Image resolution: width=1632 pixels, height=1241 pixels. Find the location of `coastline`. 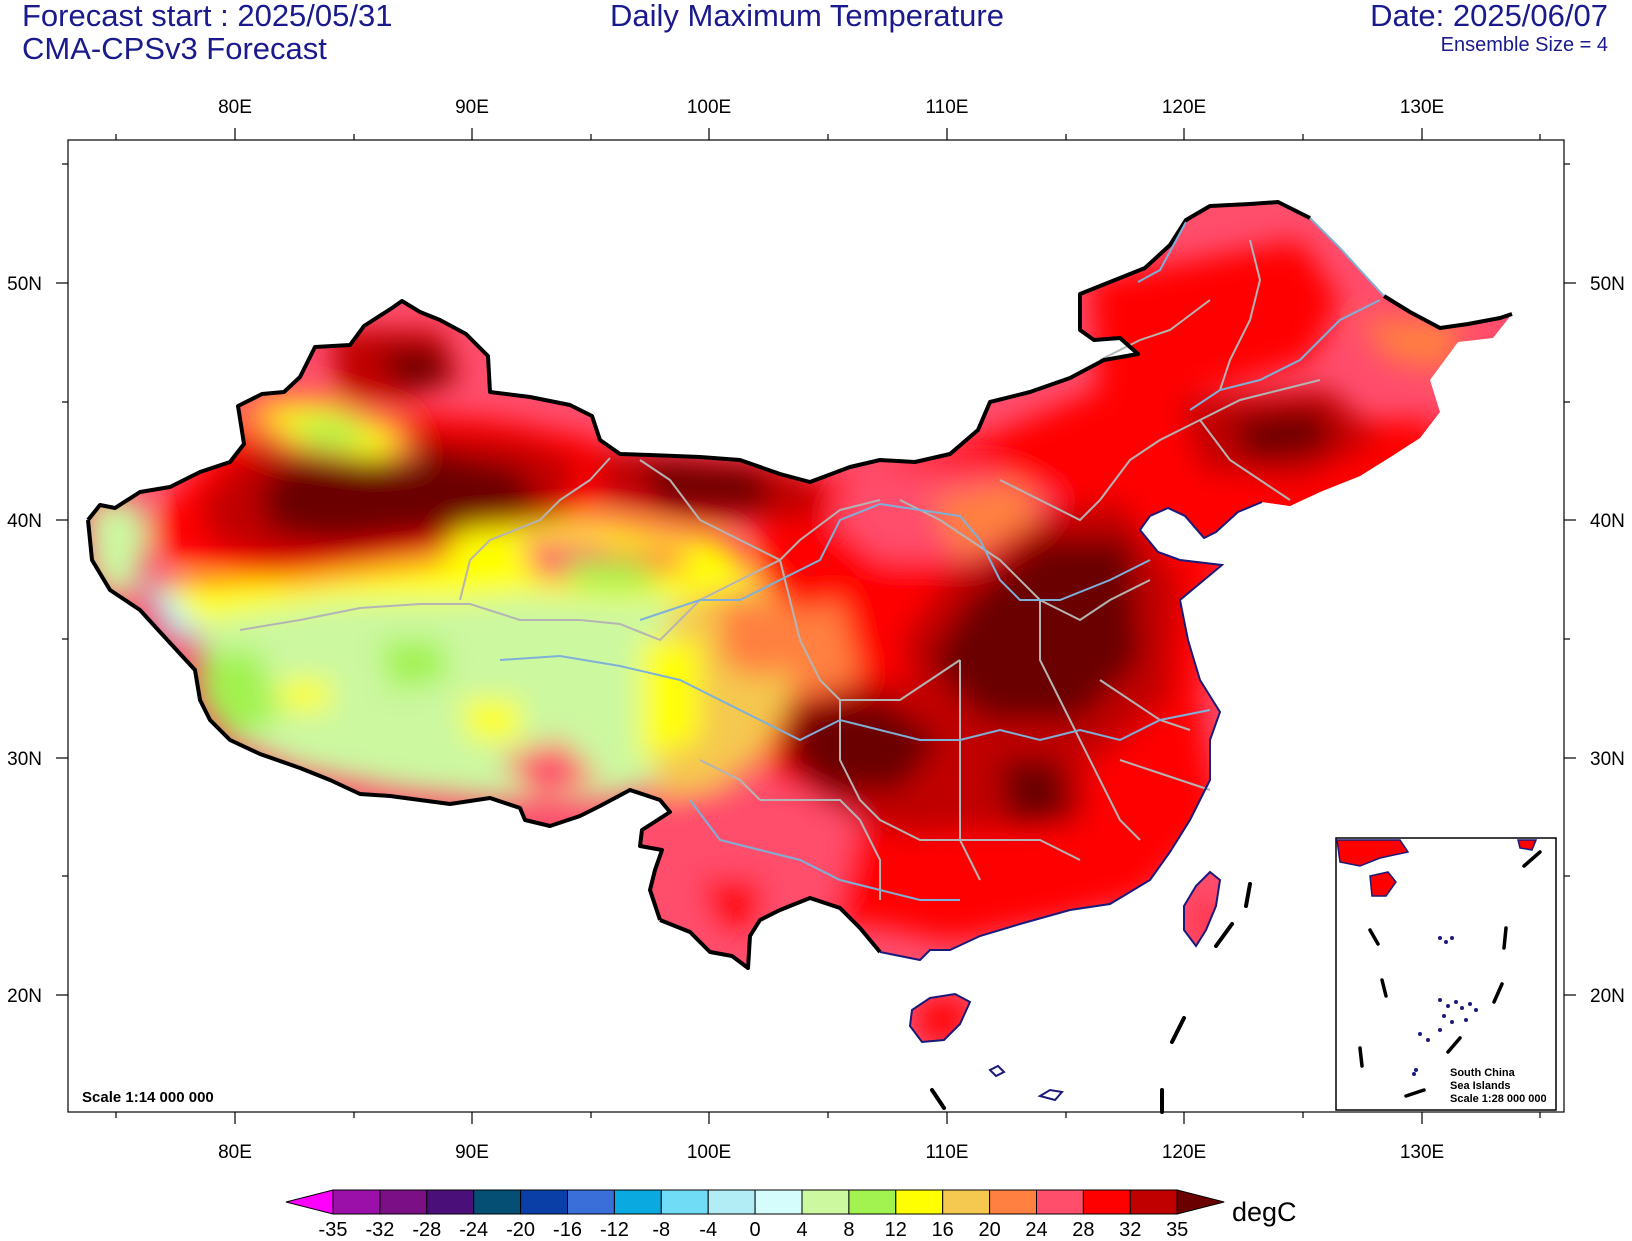

coastline is located at coordinates (1071, 801).